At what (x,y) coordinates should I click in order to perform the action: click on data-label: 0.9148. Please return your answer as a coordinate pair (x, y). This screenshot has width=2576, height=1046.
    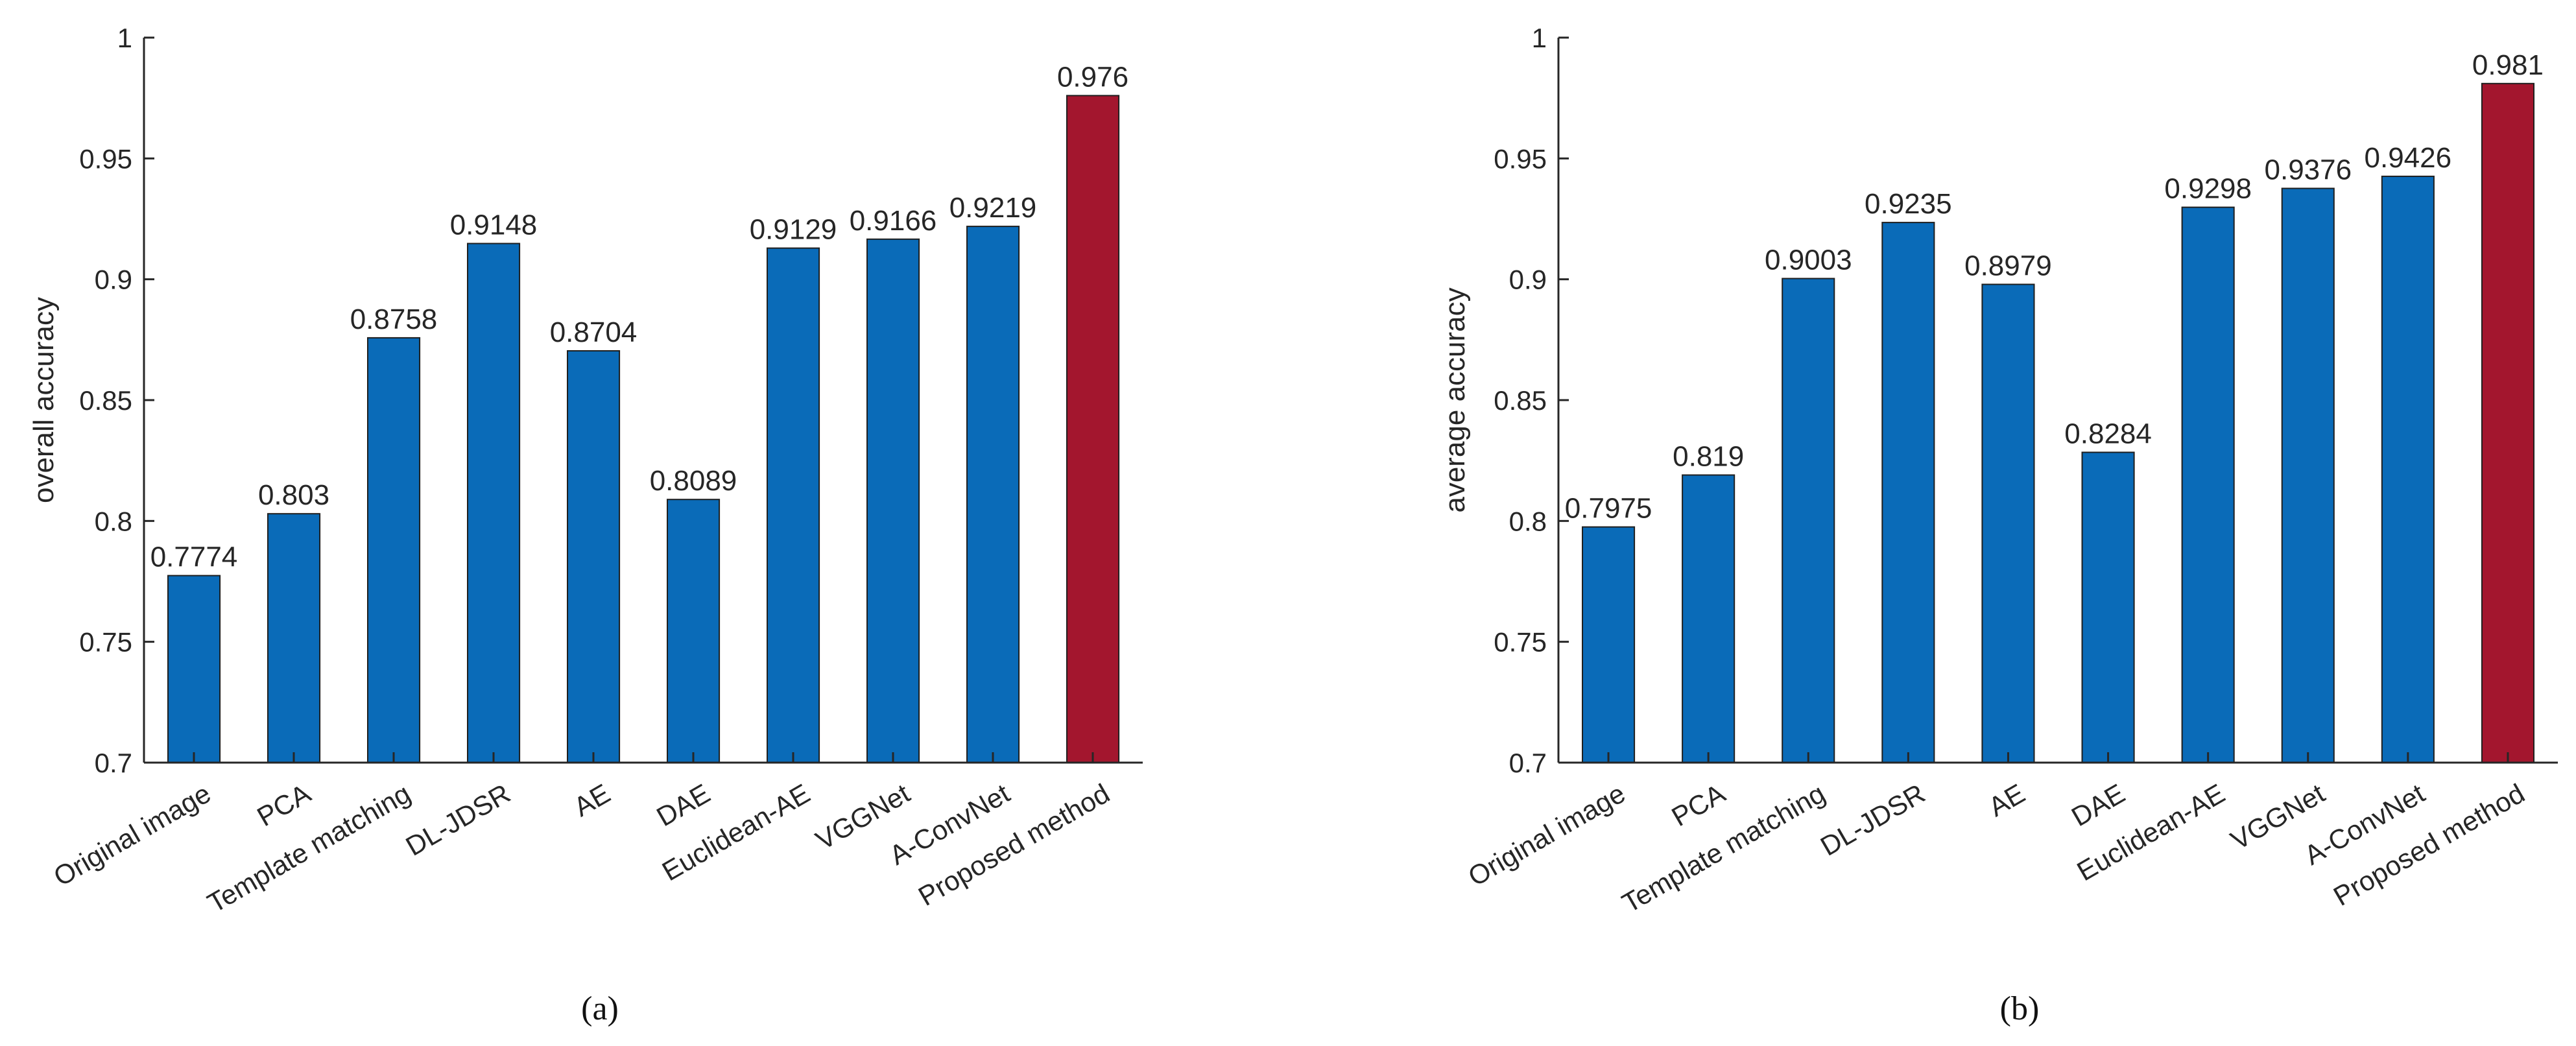
    Looking at the image, I should click on (494, 225).